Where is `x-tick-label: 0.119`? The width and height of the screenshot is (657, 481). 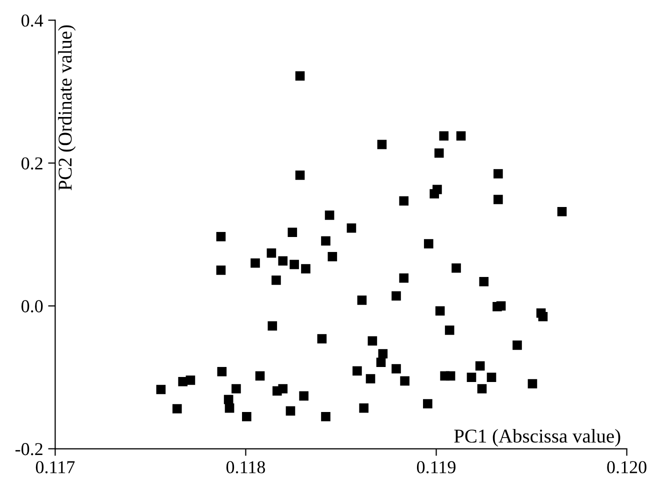 x-tick-label: 0.119 is located at coordinates (436, 467).